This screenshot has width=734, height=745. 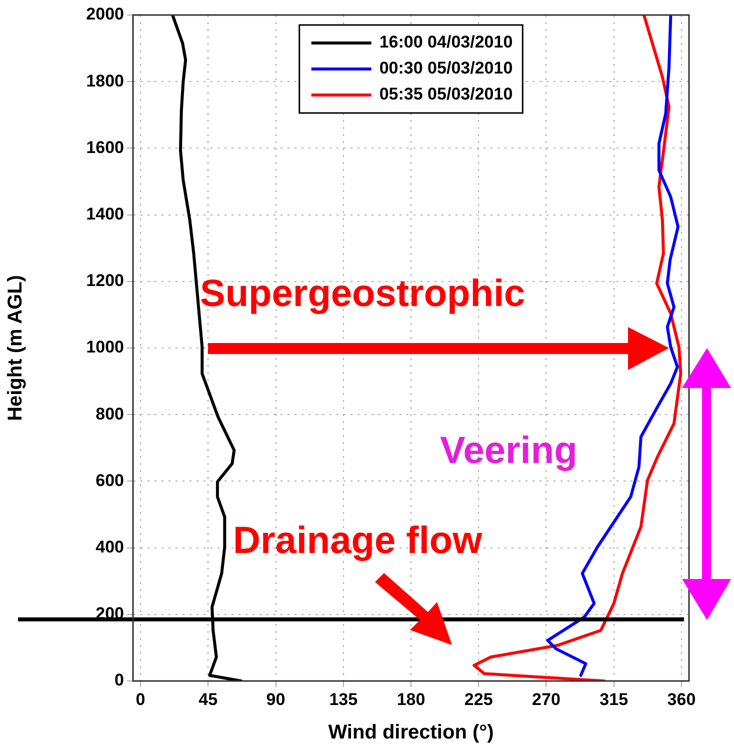 I want to click on annotation: Veering, so click(x=509, y=451).